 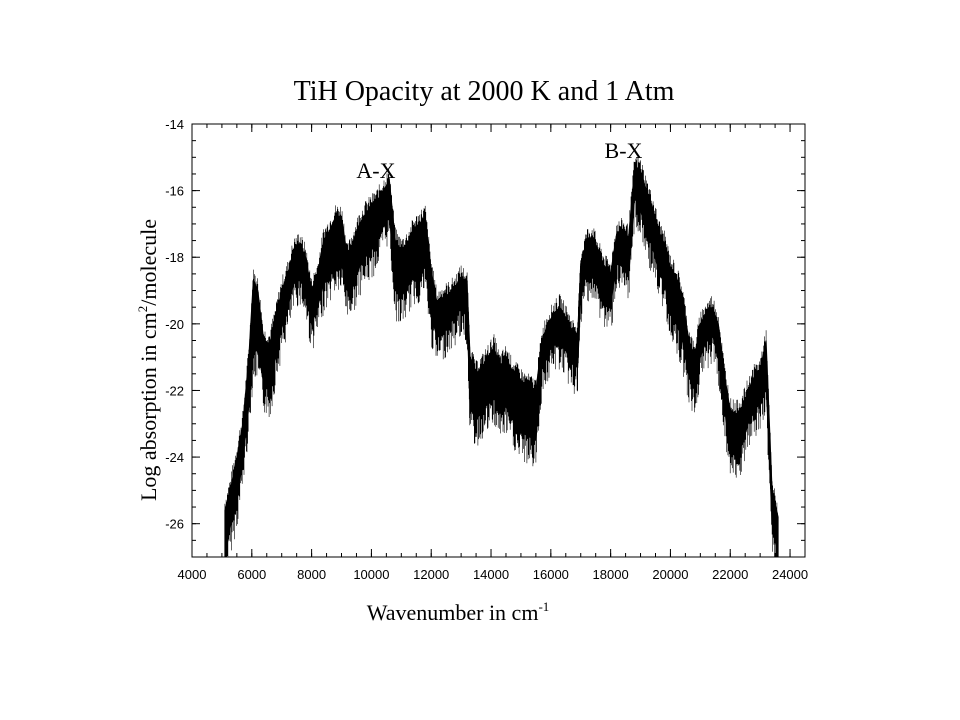 What do you see at coordinates (174, 124) in the screenshot?
I see `y-tick-label: -14` at bounding box center [174, 124].